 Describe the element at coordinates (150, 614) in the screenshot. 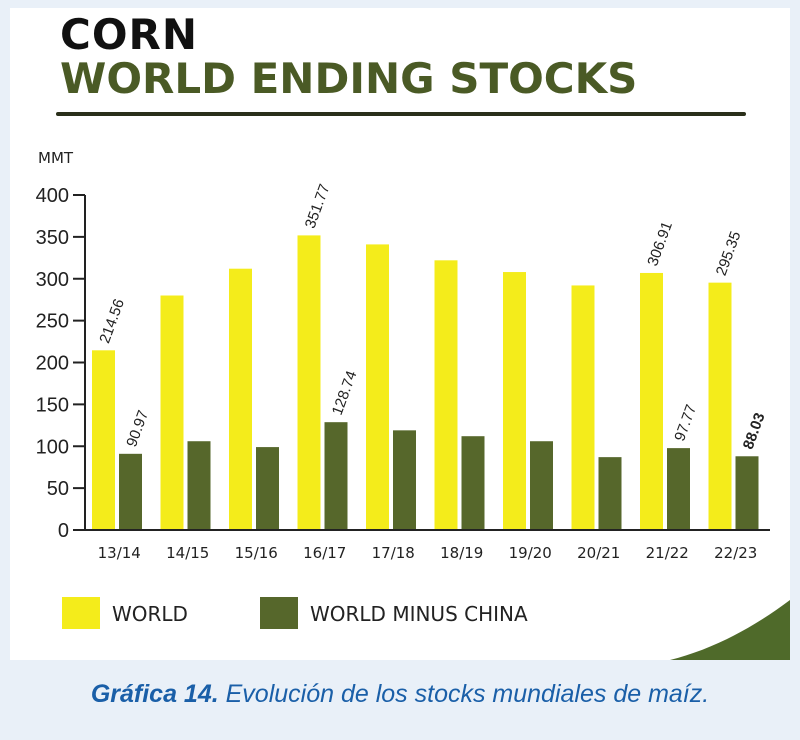

I see `legend-label-world: WORLD` at that location.